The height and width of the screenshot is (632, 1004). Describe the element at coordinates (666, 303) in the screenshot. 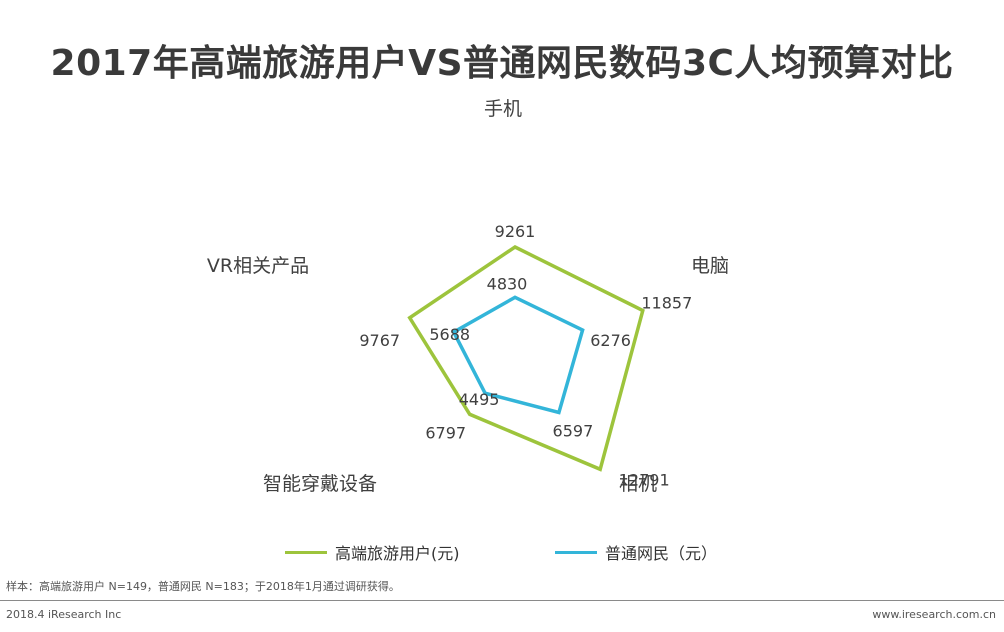

I see `data-label-premium-computer: 11857` at that location.